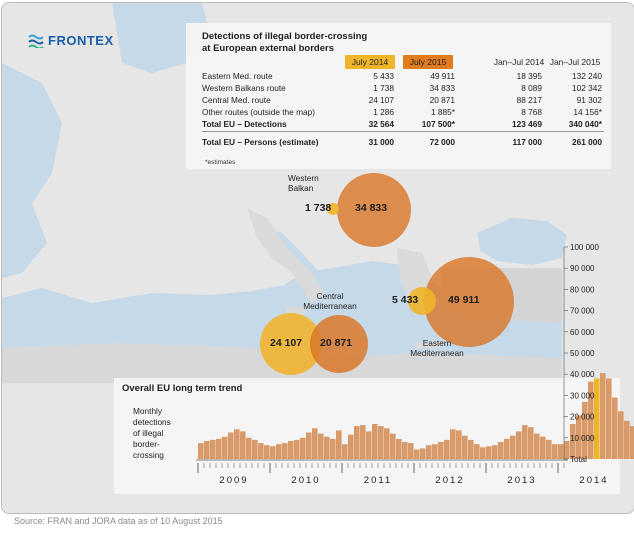 This screenshot has width=634, height=538. What do you see at coordinates (422, 301) in the screenshot?
I see `bubble-eastern-med-2014` at bounding box center [422, 301].